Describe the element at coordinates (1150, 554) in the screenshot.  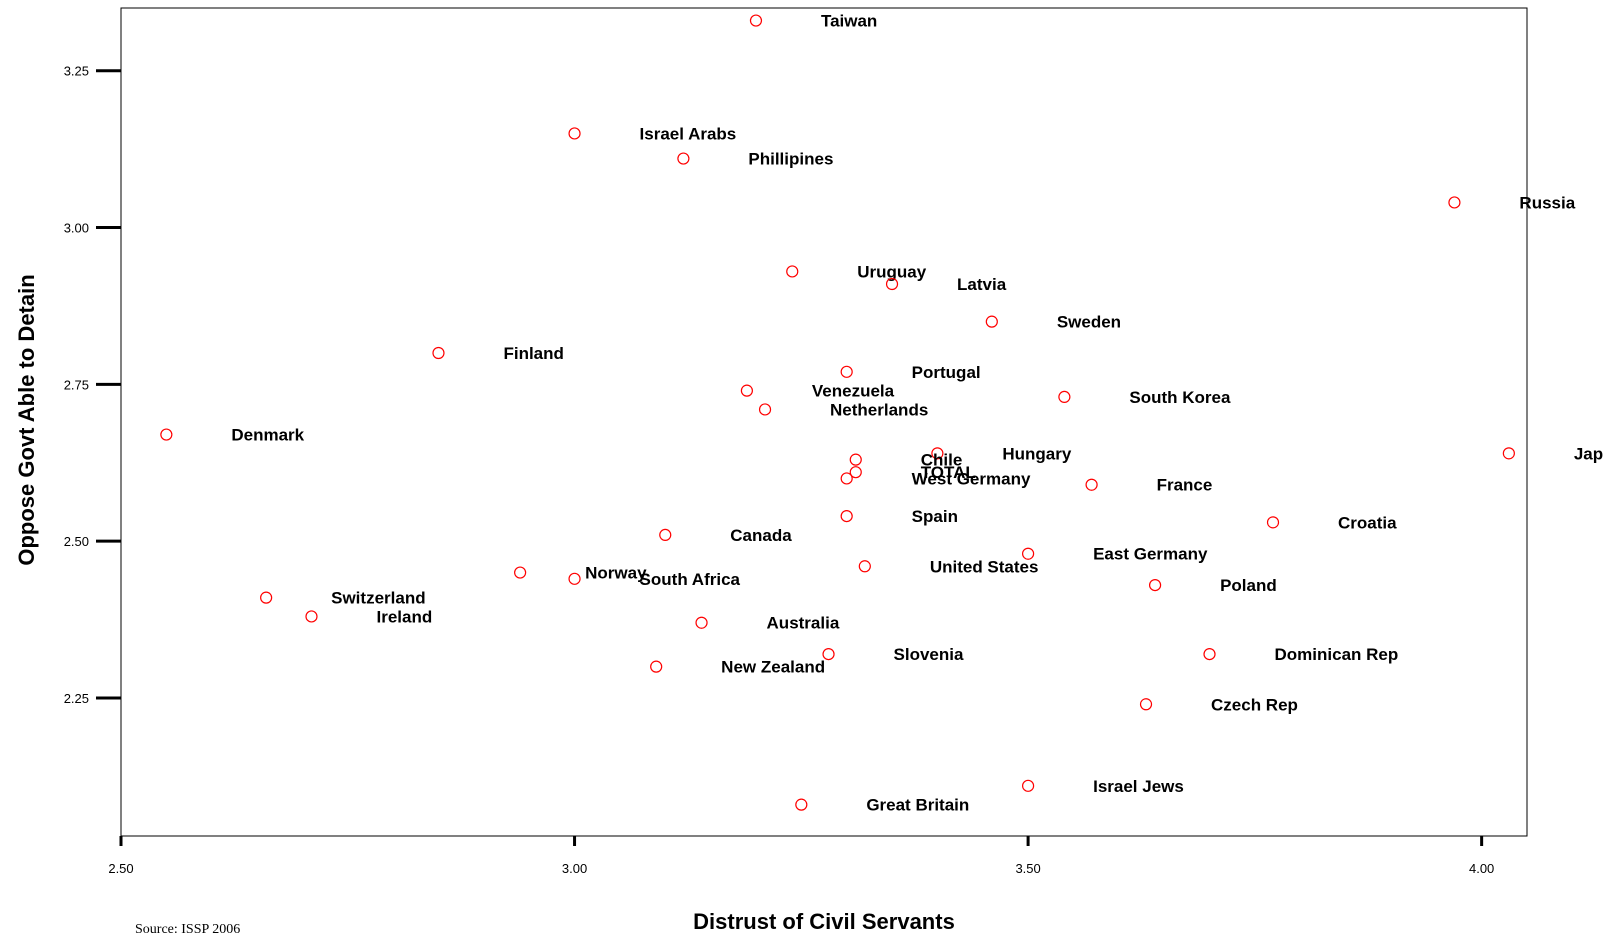
I see `point-label: East Germany` at that location.